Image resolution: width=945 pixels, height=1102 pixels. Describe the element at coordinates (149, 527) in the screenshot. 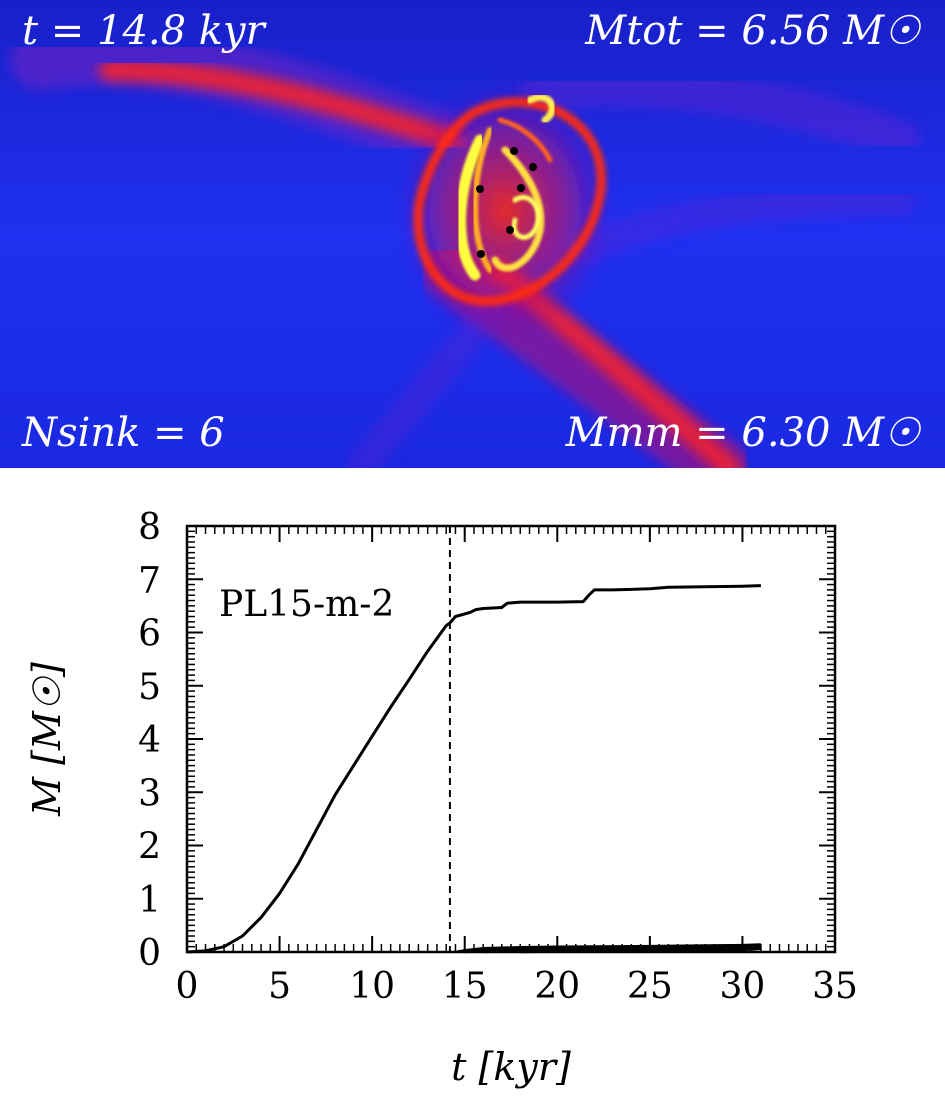

I see `y-tick-label: 8` at that location.